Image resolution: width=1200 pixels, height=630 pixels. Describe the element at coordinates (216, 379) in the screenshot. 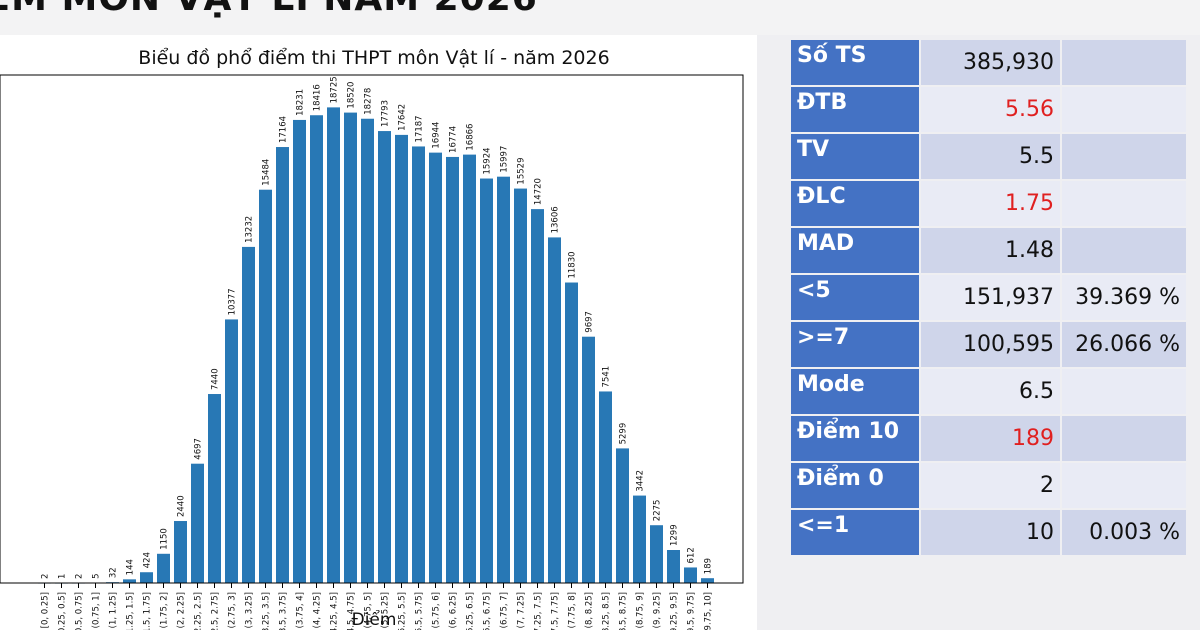

I see `bar-value-label: 7440` at that location.